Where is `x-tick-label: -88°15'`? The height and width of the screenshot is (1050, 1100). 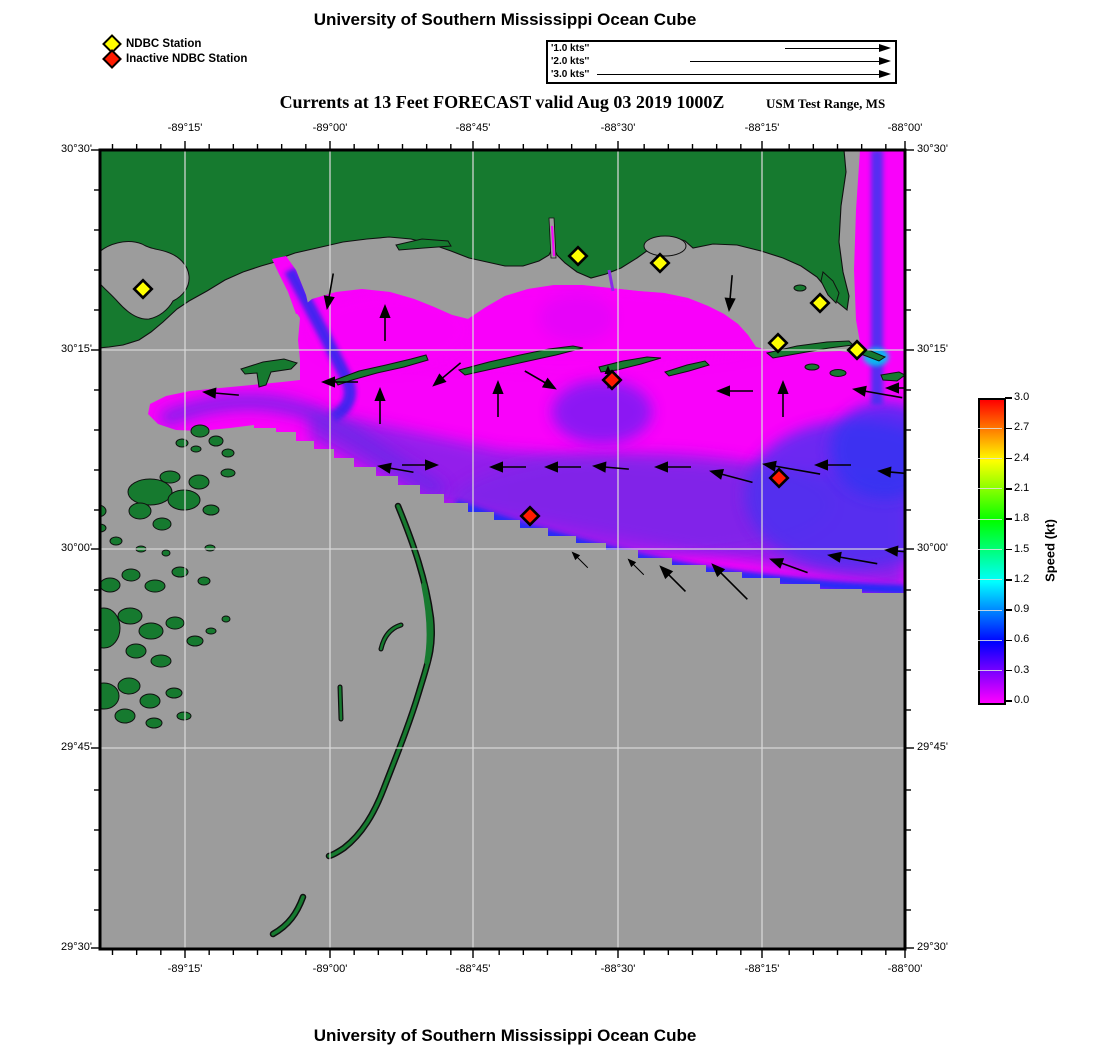
x-tick-label: -88°15' is located at coordinates (762, 128).